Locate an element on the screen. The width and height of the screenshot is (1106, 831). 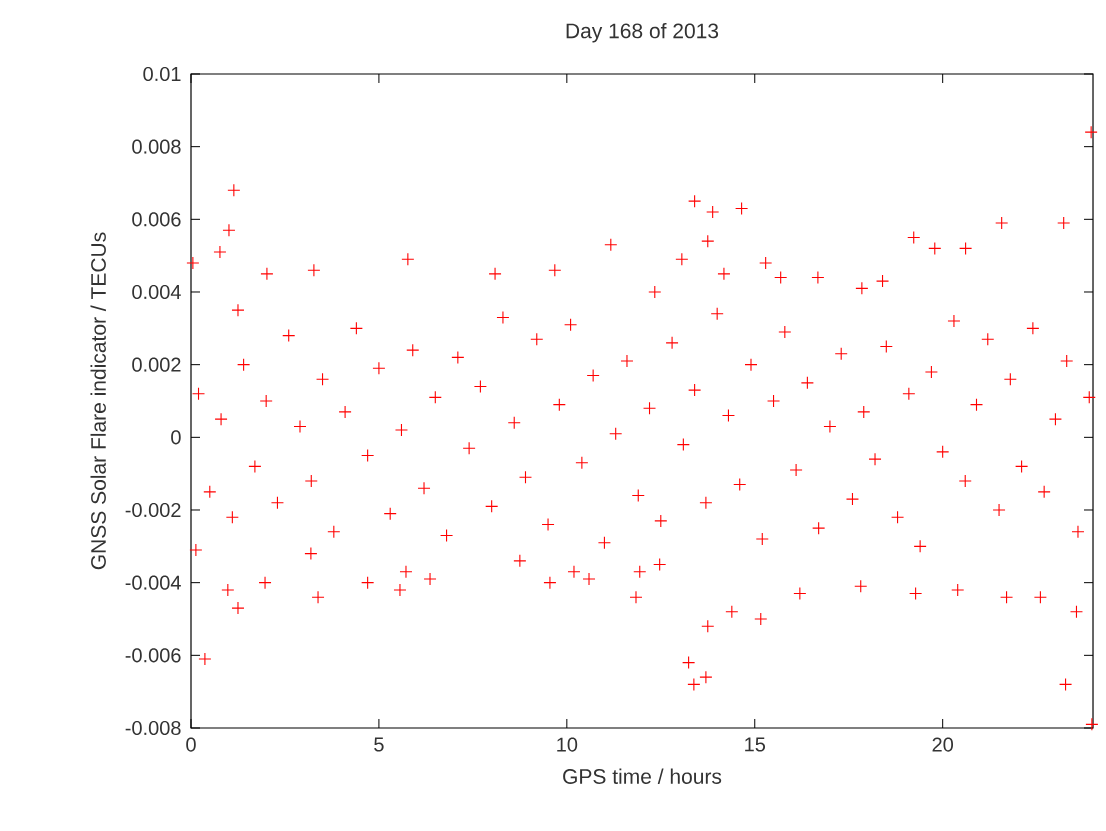
y-tick-label: 0.008 is located at coordinates (156, 146).